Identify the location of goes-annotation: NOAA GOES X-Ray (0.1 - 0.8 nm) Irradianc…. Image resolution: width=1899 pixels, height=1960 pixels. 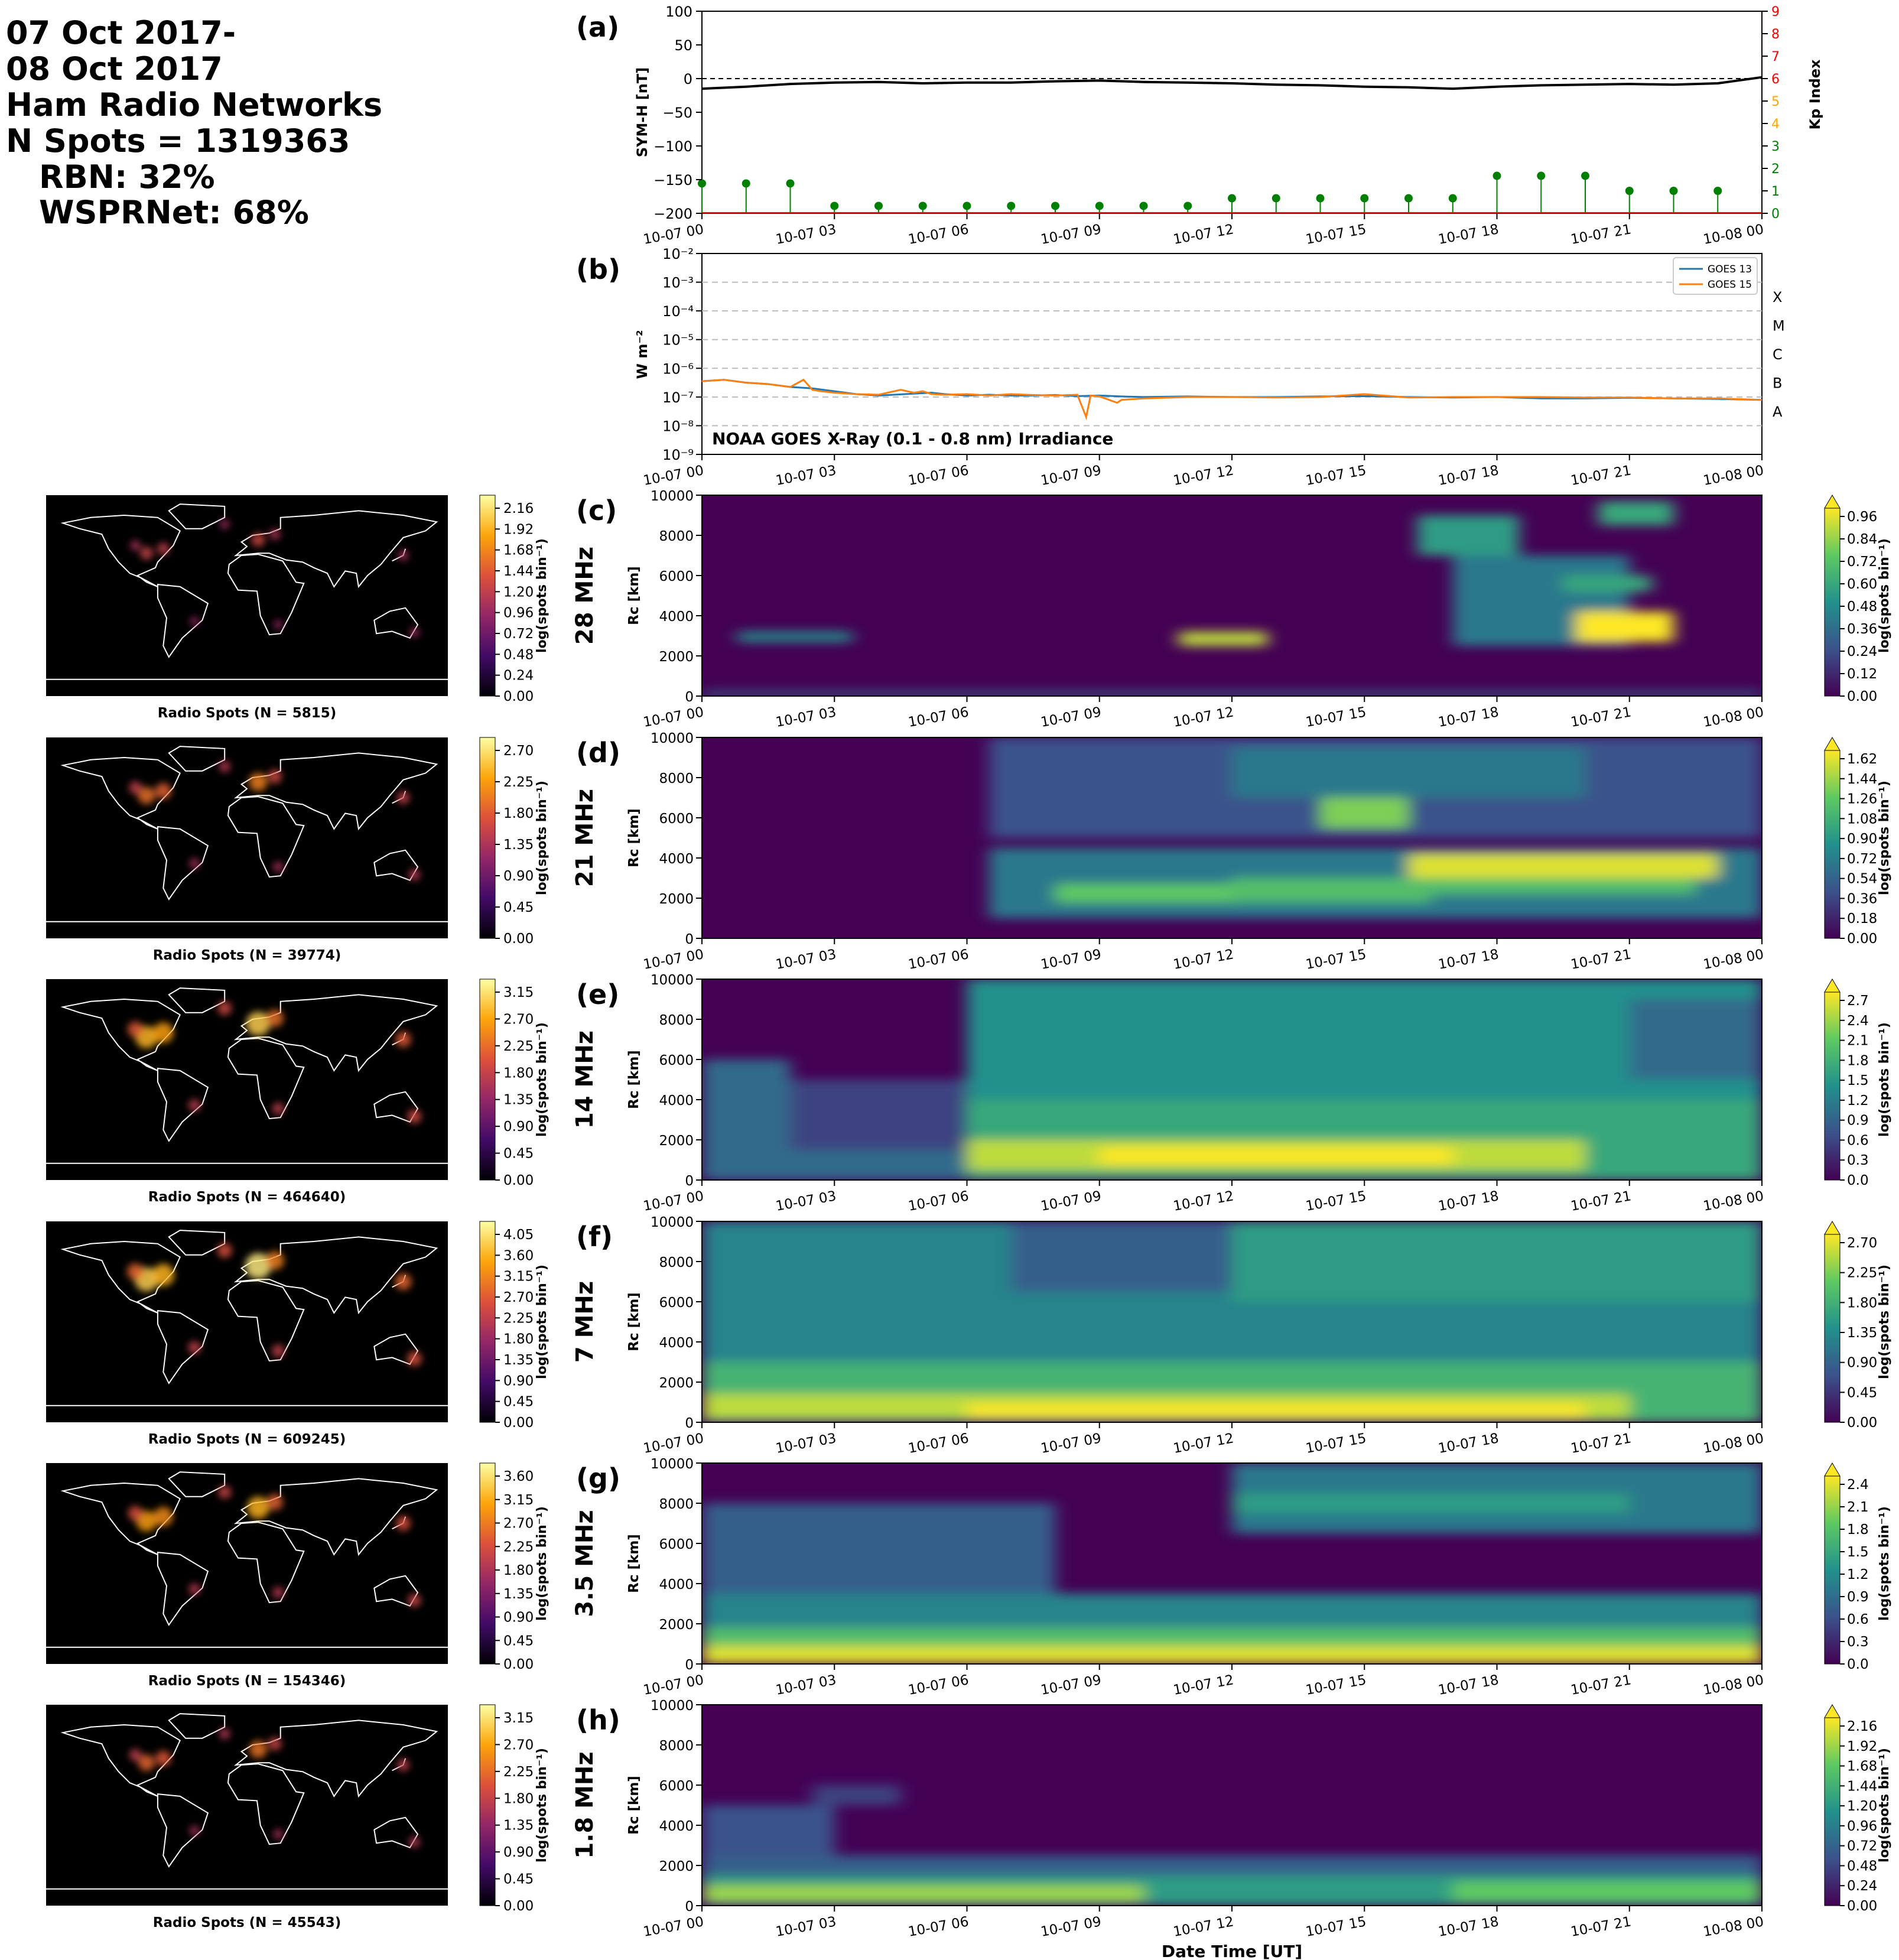
(912, 438).